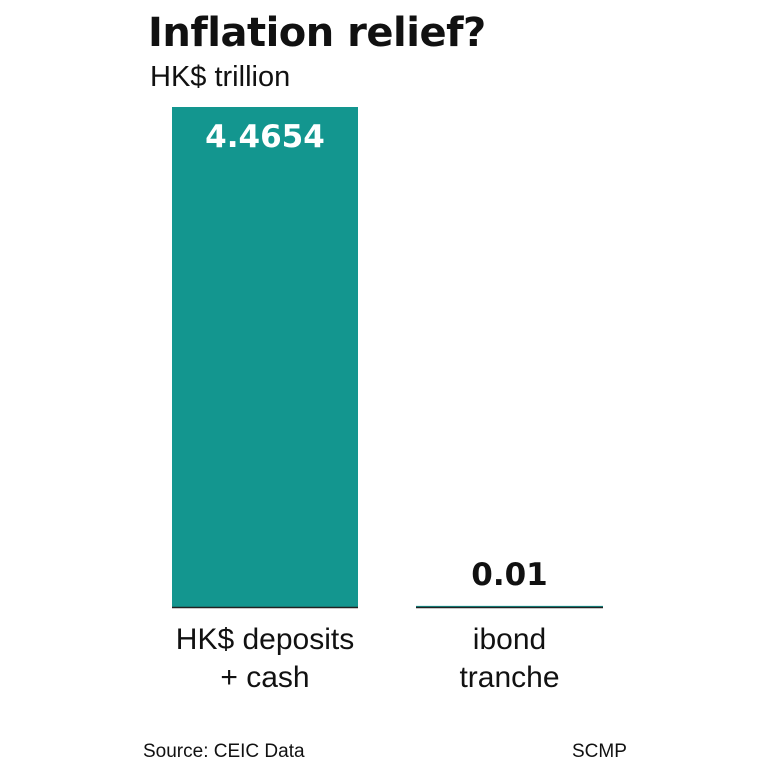  I want to click on value-label-2: 0.01, so click(509, 575).